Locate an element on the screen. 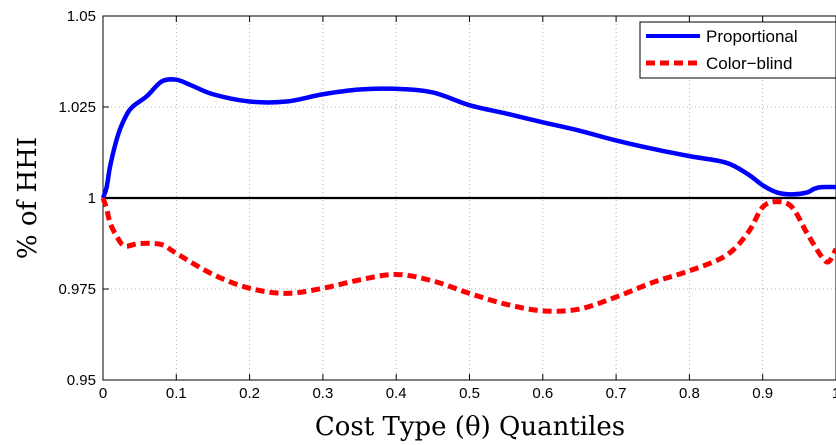  y-tick-label: 0.975 is located at coordinates (77, 289).